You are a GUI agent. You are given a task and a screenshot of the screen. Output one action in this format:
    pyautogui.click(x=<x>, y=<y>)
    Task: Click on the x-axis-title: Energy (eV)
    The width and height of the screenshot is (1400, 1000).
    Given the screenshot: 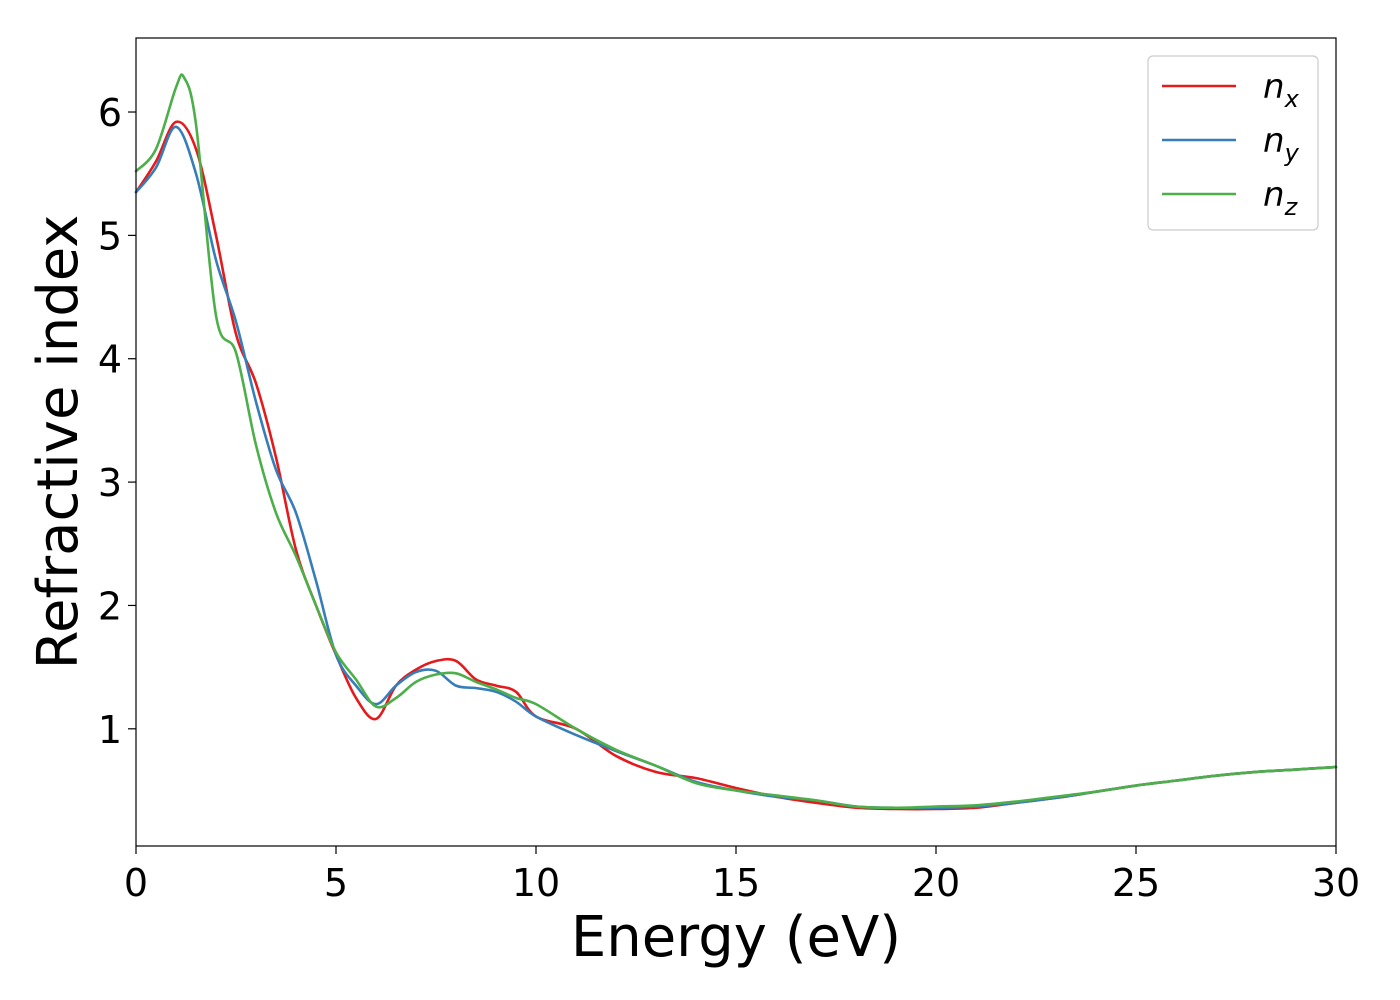 What is the action you would take?
    pyautogui.click(x=736, y=937)
    